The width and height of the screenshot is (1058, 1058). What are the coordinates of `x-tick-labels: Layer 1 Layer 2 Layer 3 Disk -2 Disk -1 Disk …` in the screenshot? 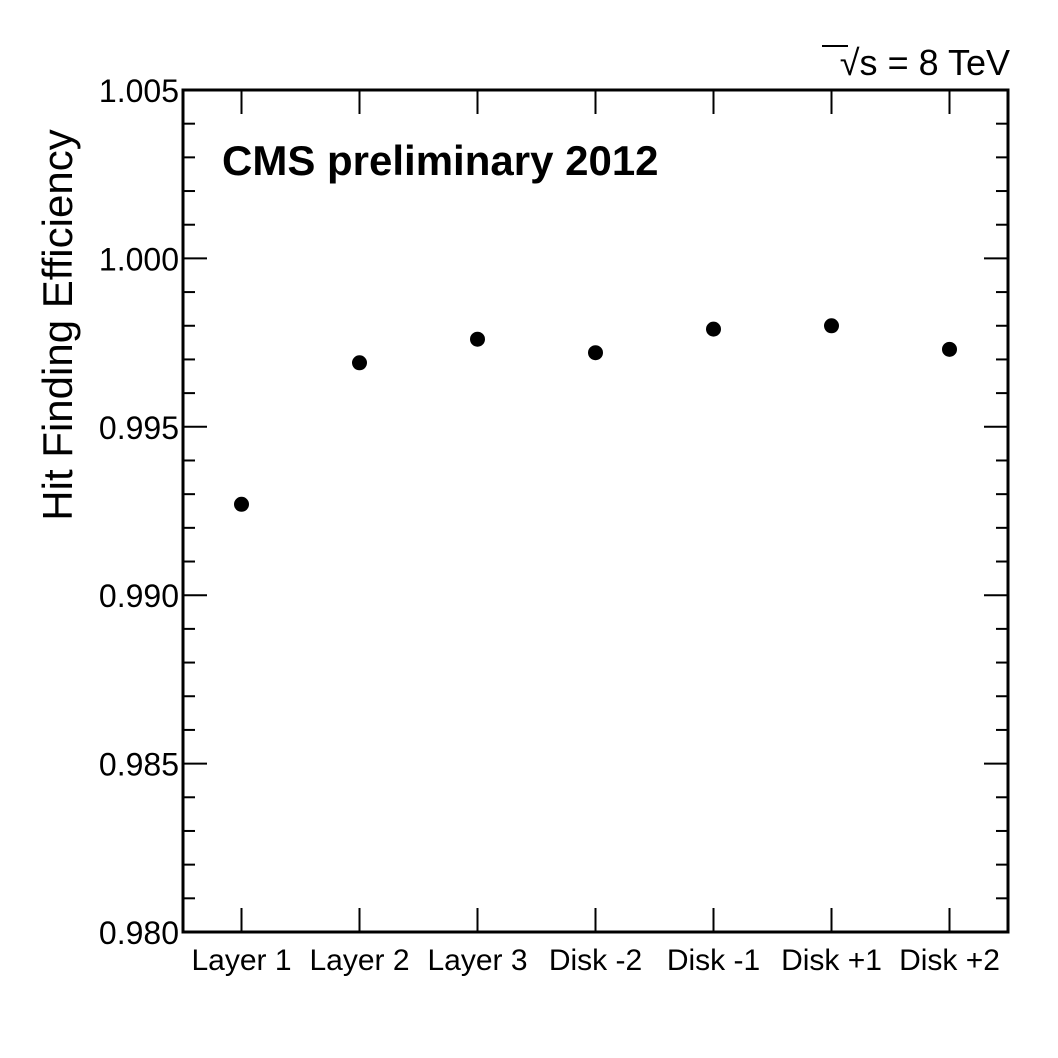 It's located at (595, 960).